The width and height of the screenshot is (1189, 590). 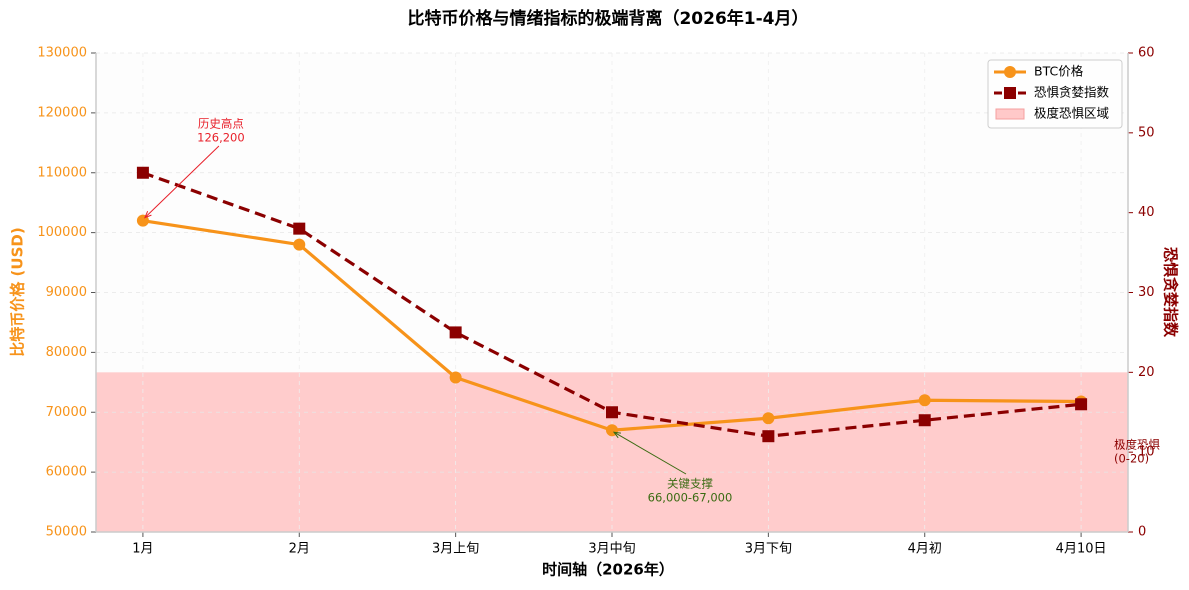 I want to click on x-tick-label: 4月初, so click(x=925, y=549).